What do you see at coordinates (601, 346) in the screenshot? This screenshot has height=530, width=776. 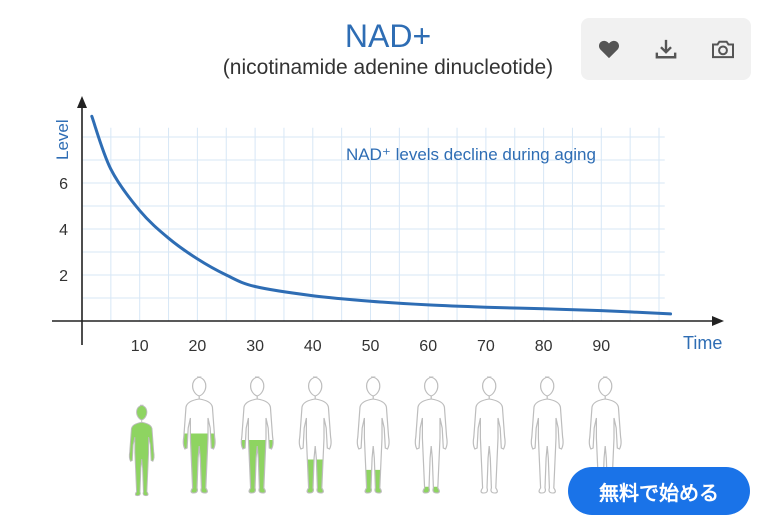 I see `x-tick-label: 90` at bounding box center [601, 346].